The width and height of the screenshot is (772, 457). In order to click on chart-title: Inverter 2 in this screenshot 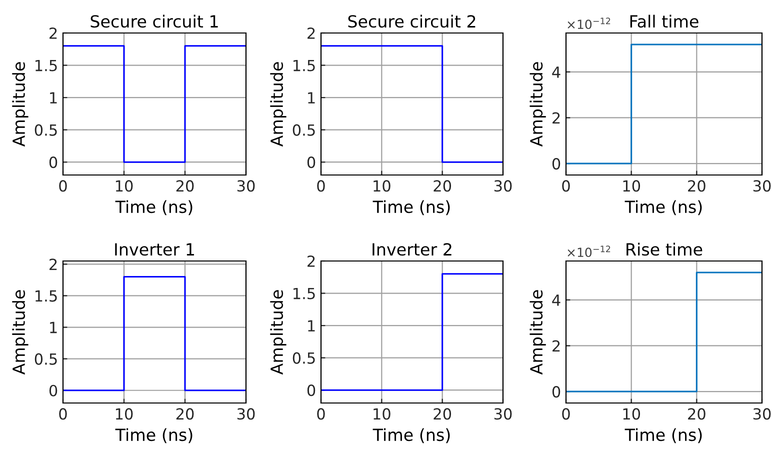, I will do `click(412, 249)`.